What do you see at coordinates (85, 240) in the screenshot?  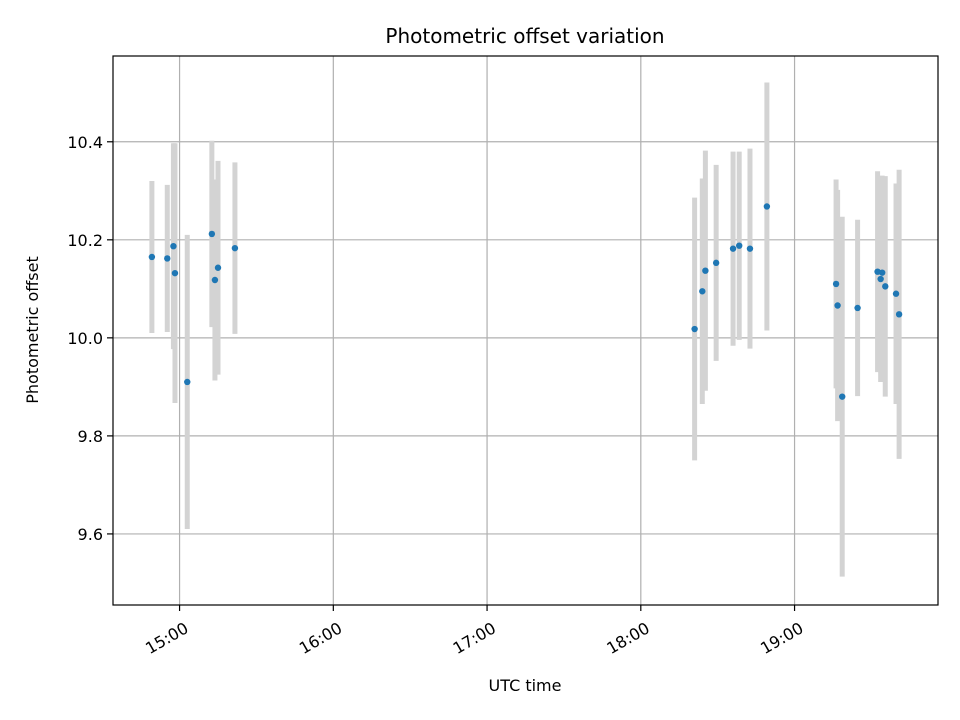 I see `y-tick-label: 10.2` at bounding box center [85, 240].